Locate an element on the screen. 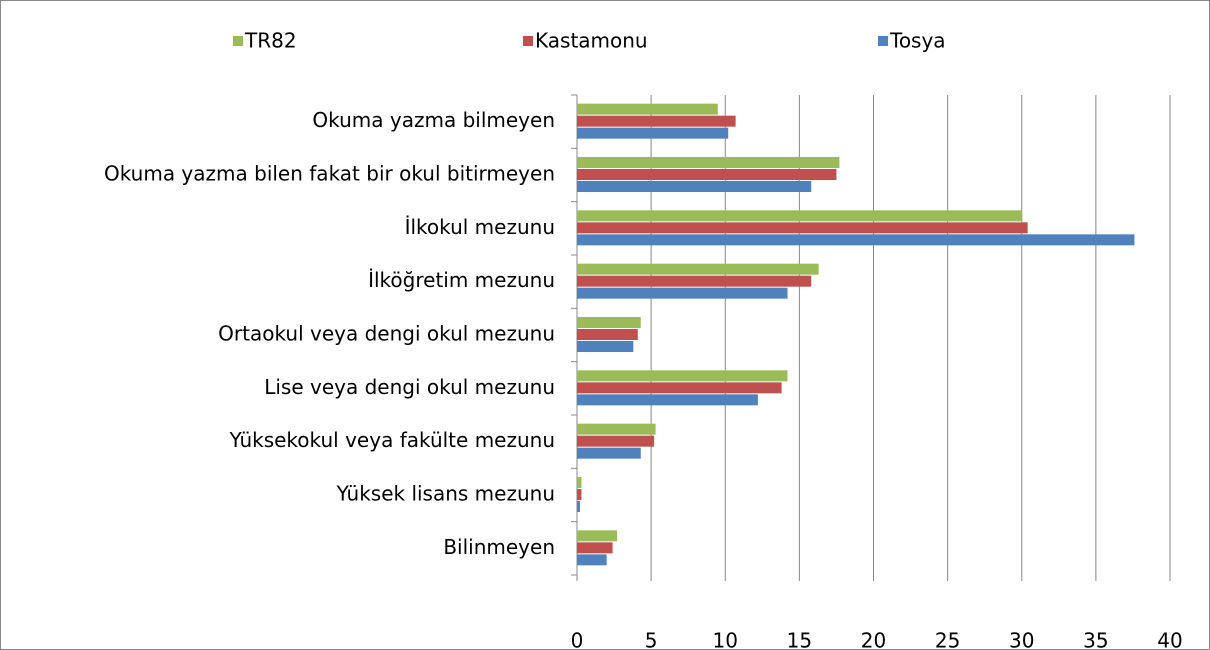 This screenshot has height=650, width=1210. x-tick-label: 25 is located at coordinates (947, 639).